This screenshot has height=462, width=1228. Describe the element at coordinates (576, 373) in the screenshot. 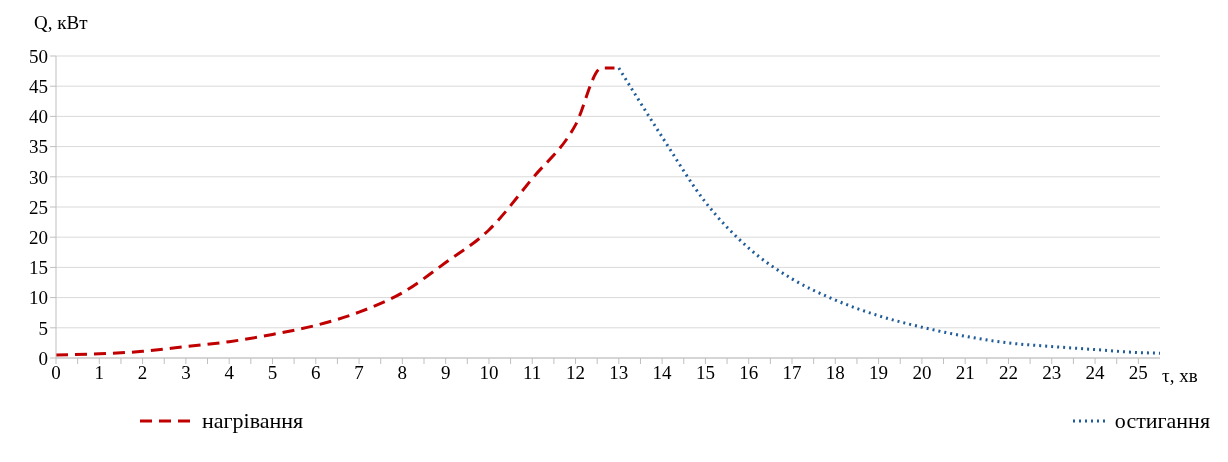

I see `x-tick-label: 12` at that location.